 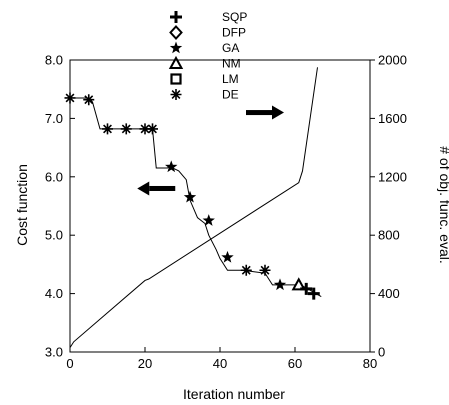 I want to click on y2-axis-title: # of obj. func. eval., so click(x=443, y=205).